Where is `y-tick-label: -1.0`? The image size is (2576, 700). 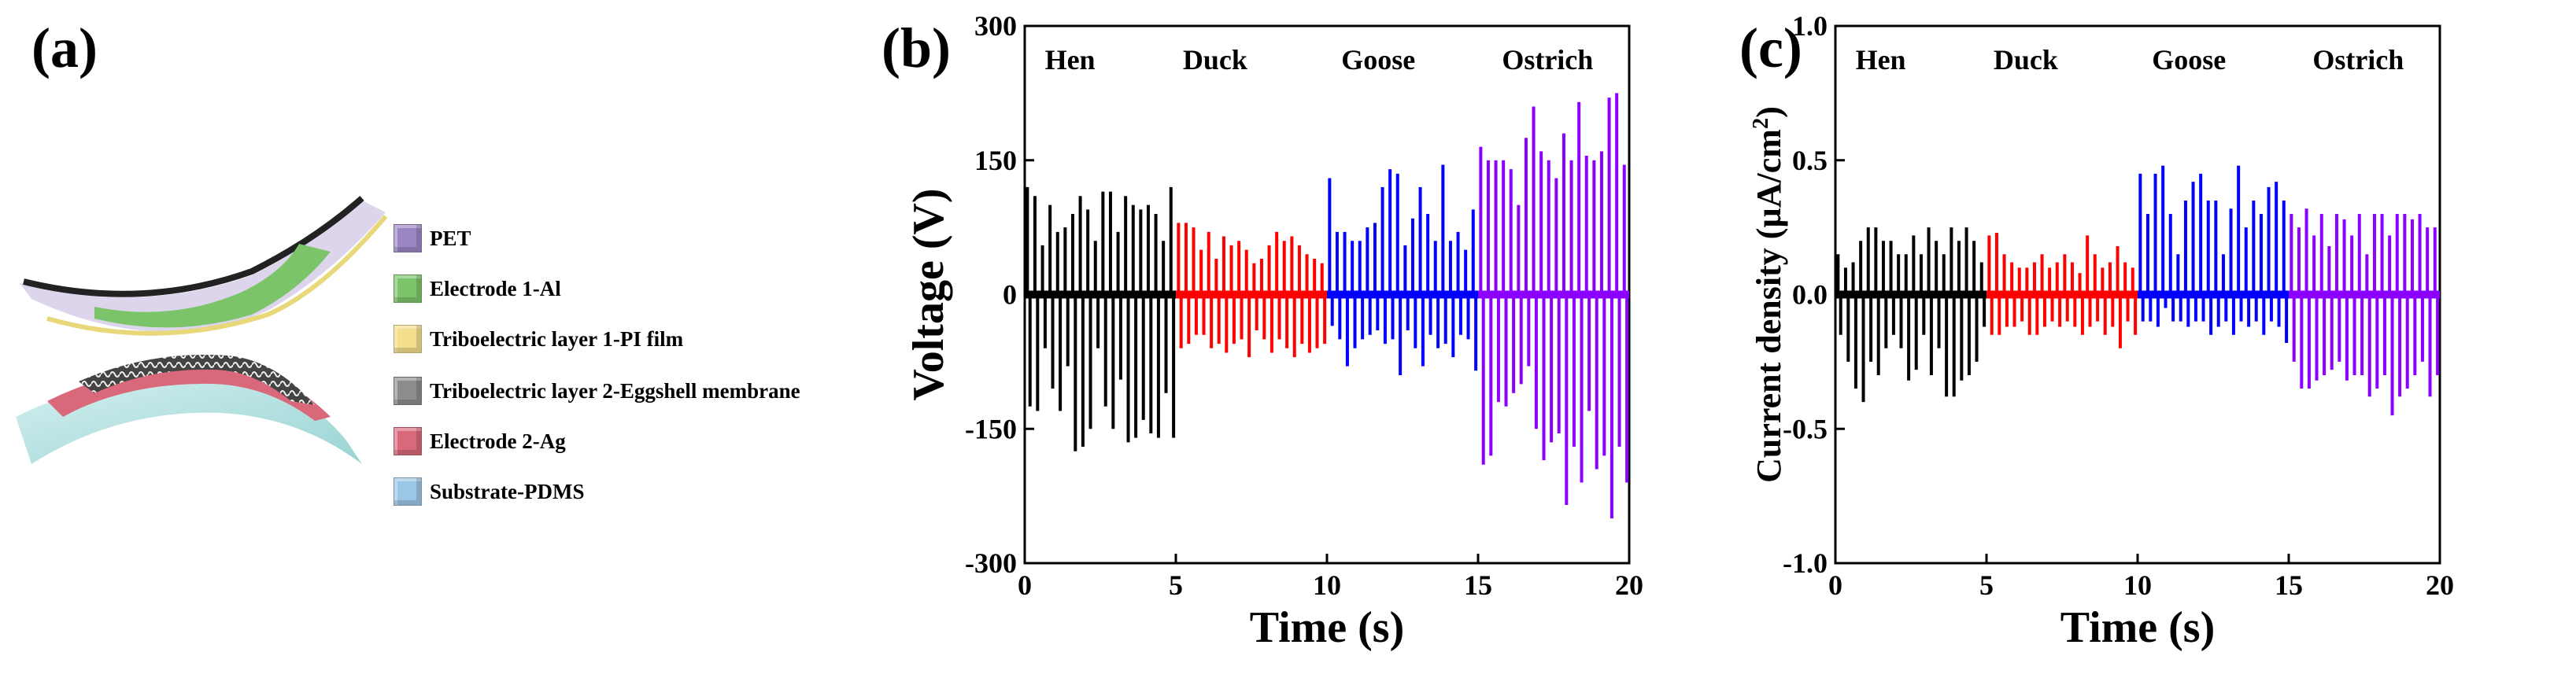
y-tick-label: -1.0 is located at coordinates (1805, 563).